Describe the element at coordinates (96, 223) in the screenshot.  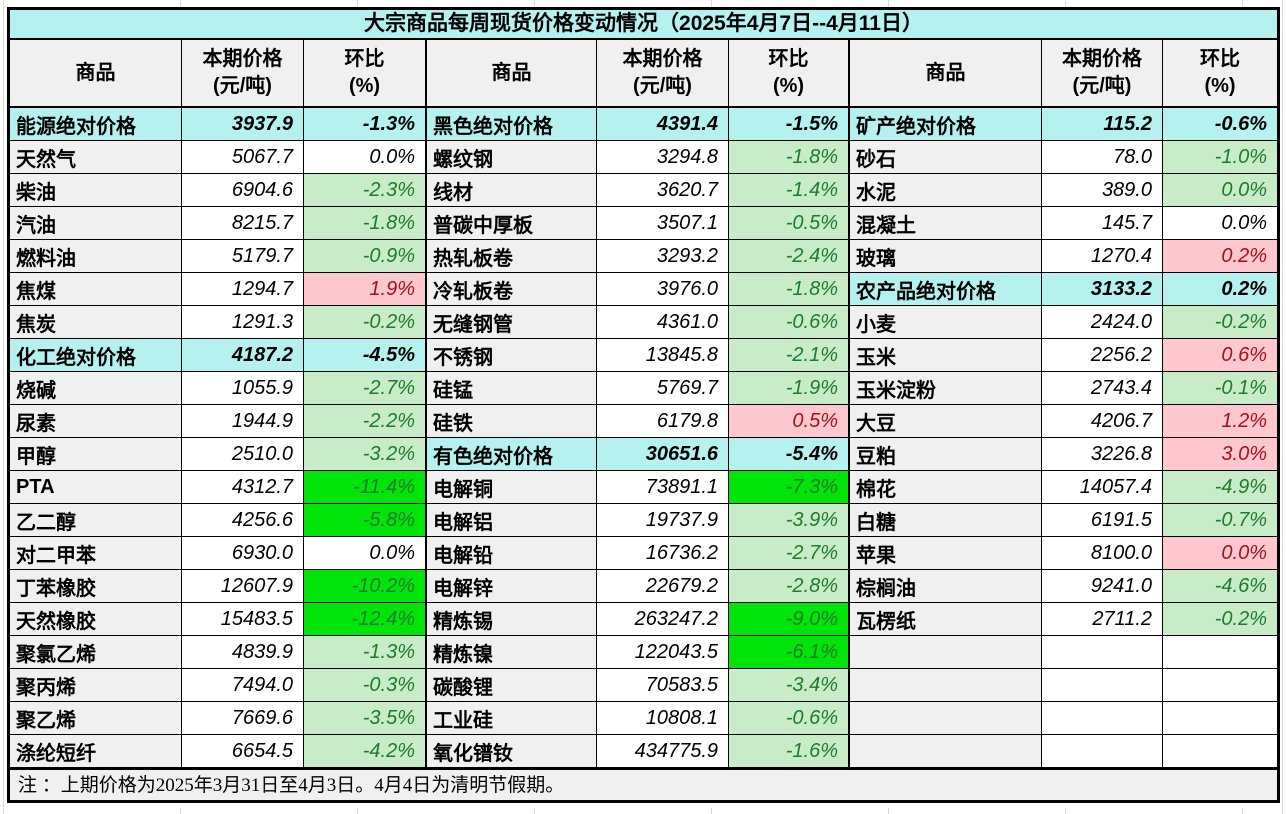
I see `commodity-cell: 汽油` at that location.